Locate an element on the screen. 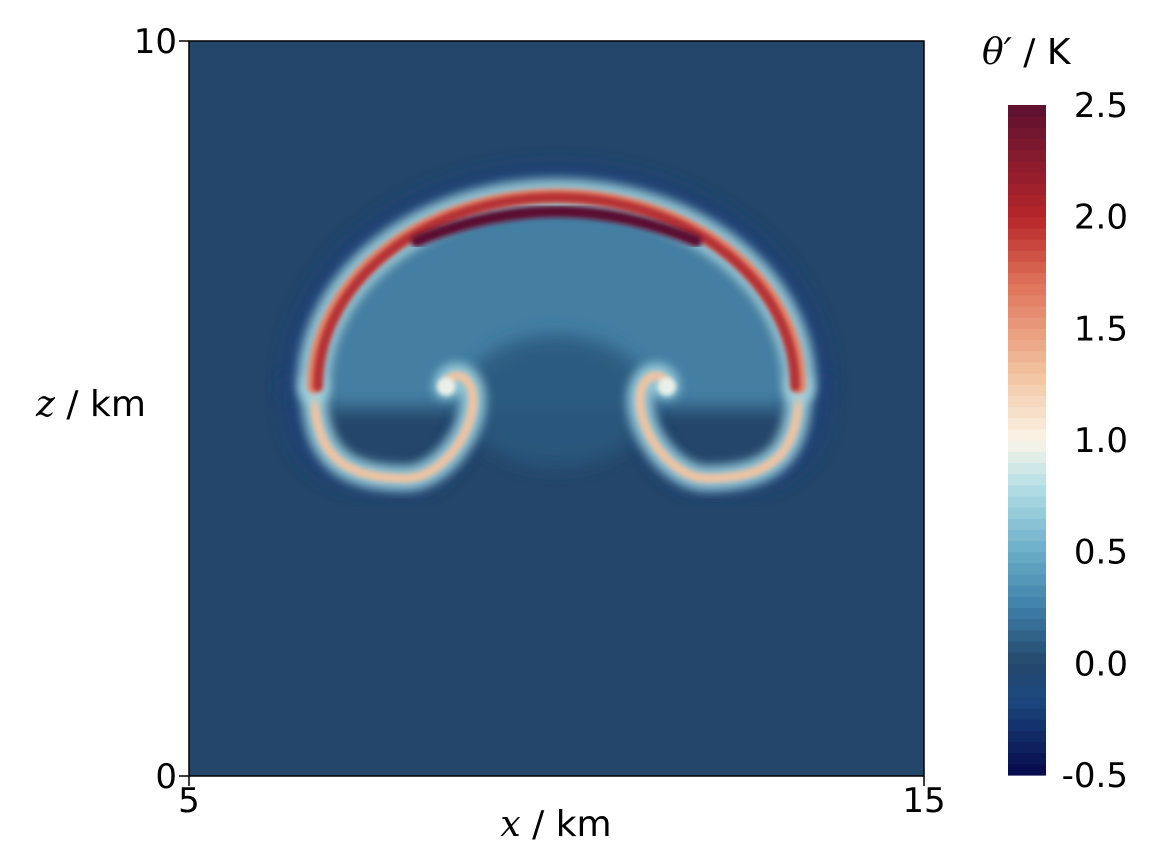  colorbar-tick-label: -0.5 is located at coordinates (1095, 776).